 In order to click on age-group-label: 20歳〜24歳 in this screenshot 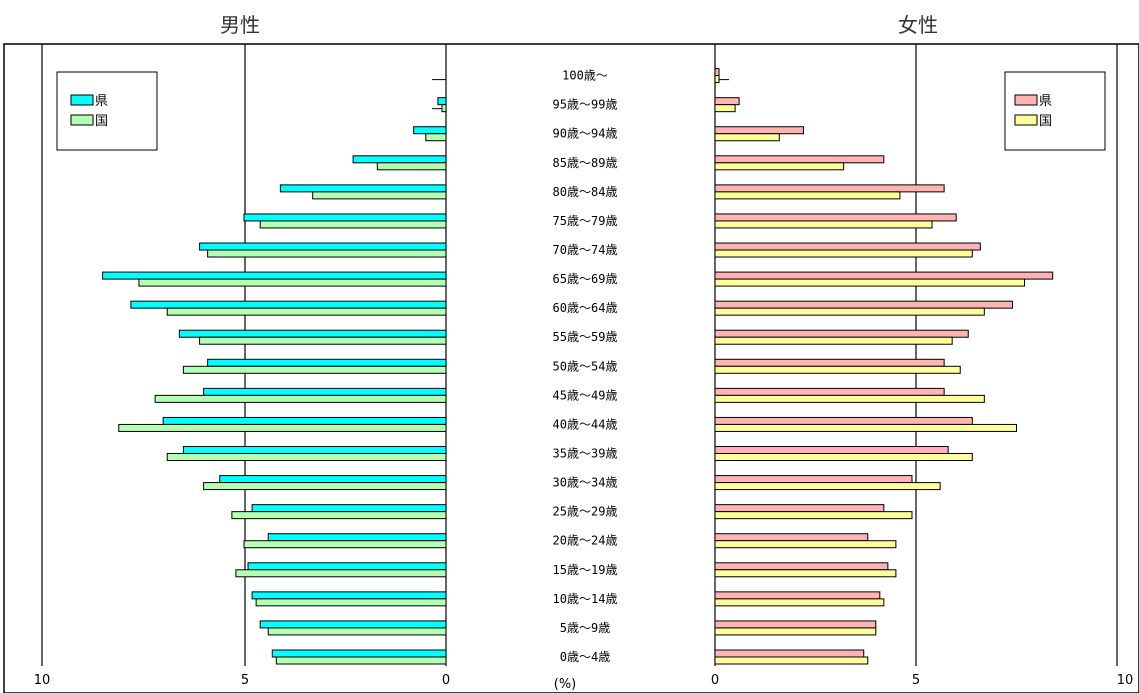, I will do `click(585, 541)`.